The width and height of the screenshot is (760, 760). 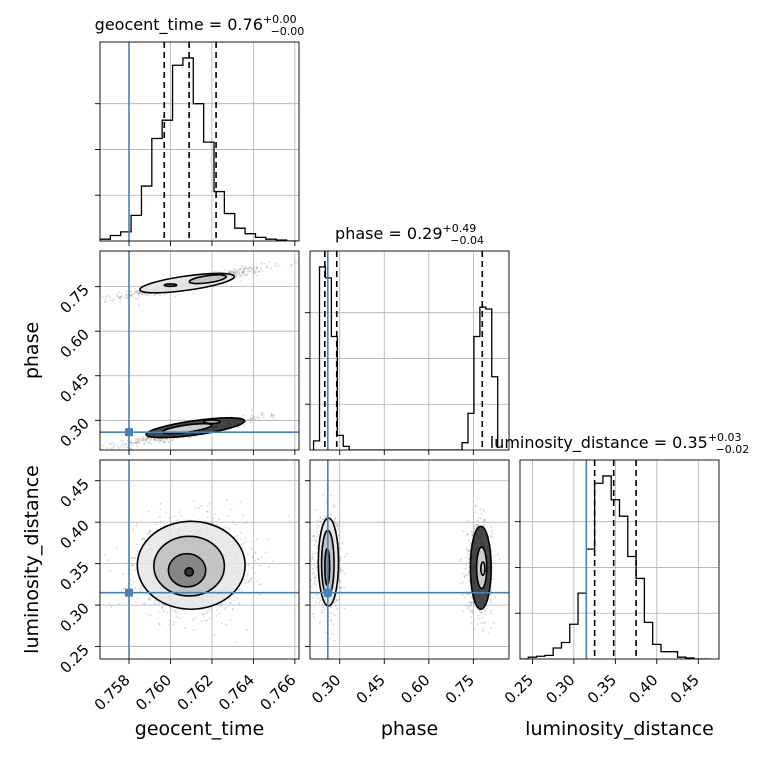 What do you see at coordinates (32, 559) in the screenshot?
I see `y-axis-label-luminosity_distance: luminosity_distance` at bounding box center [32, 559].